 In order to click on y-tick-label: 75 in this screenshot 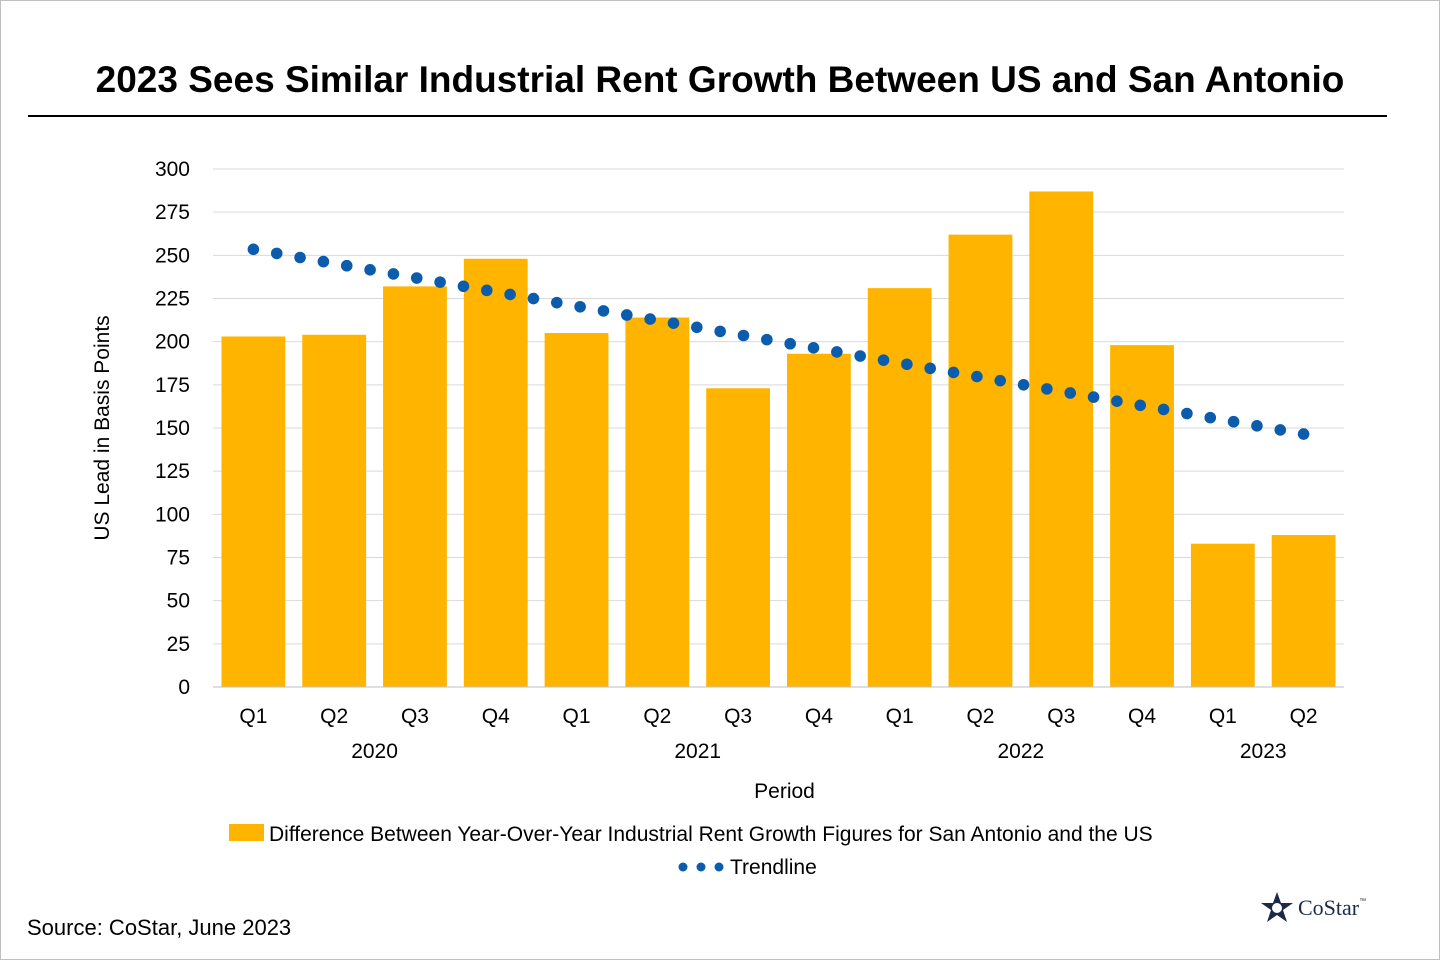, I will do `click(178, 558)`.